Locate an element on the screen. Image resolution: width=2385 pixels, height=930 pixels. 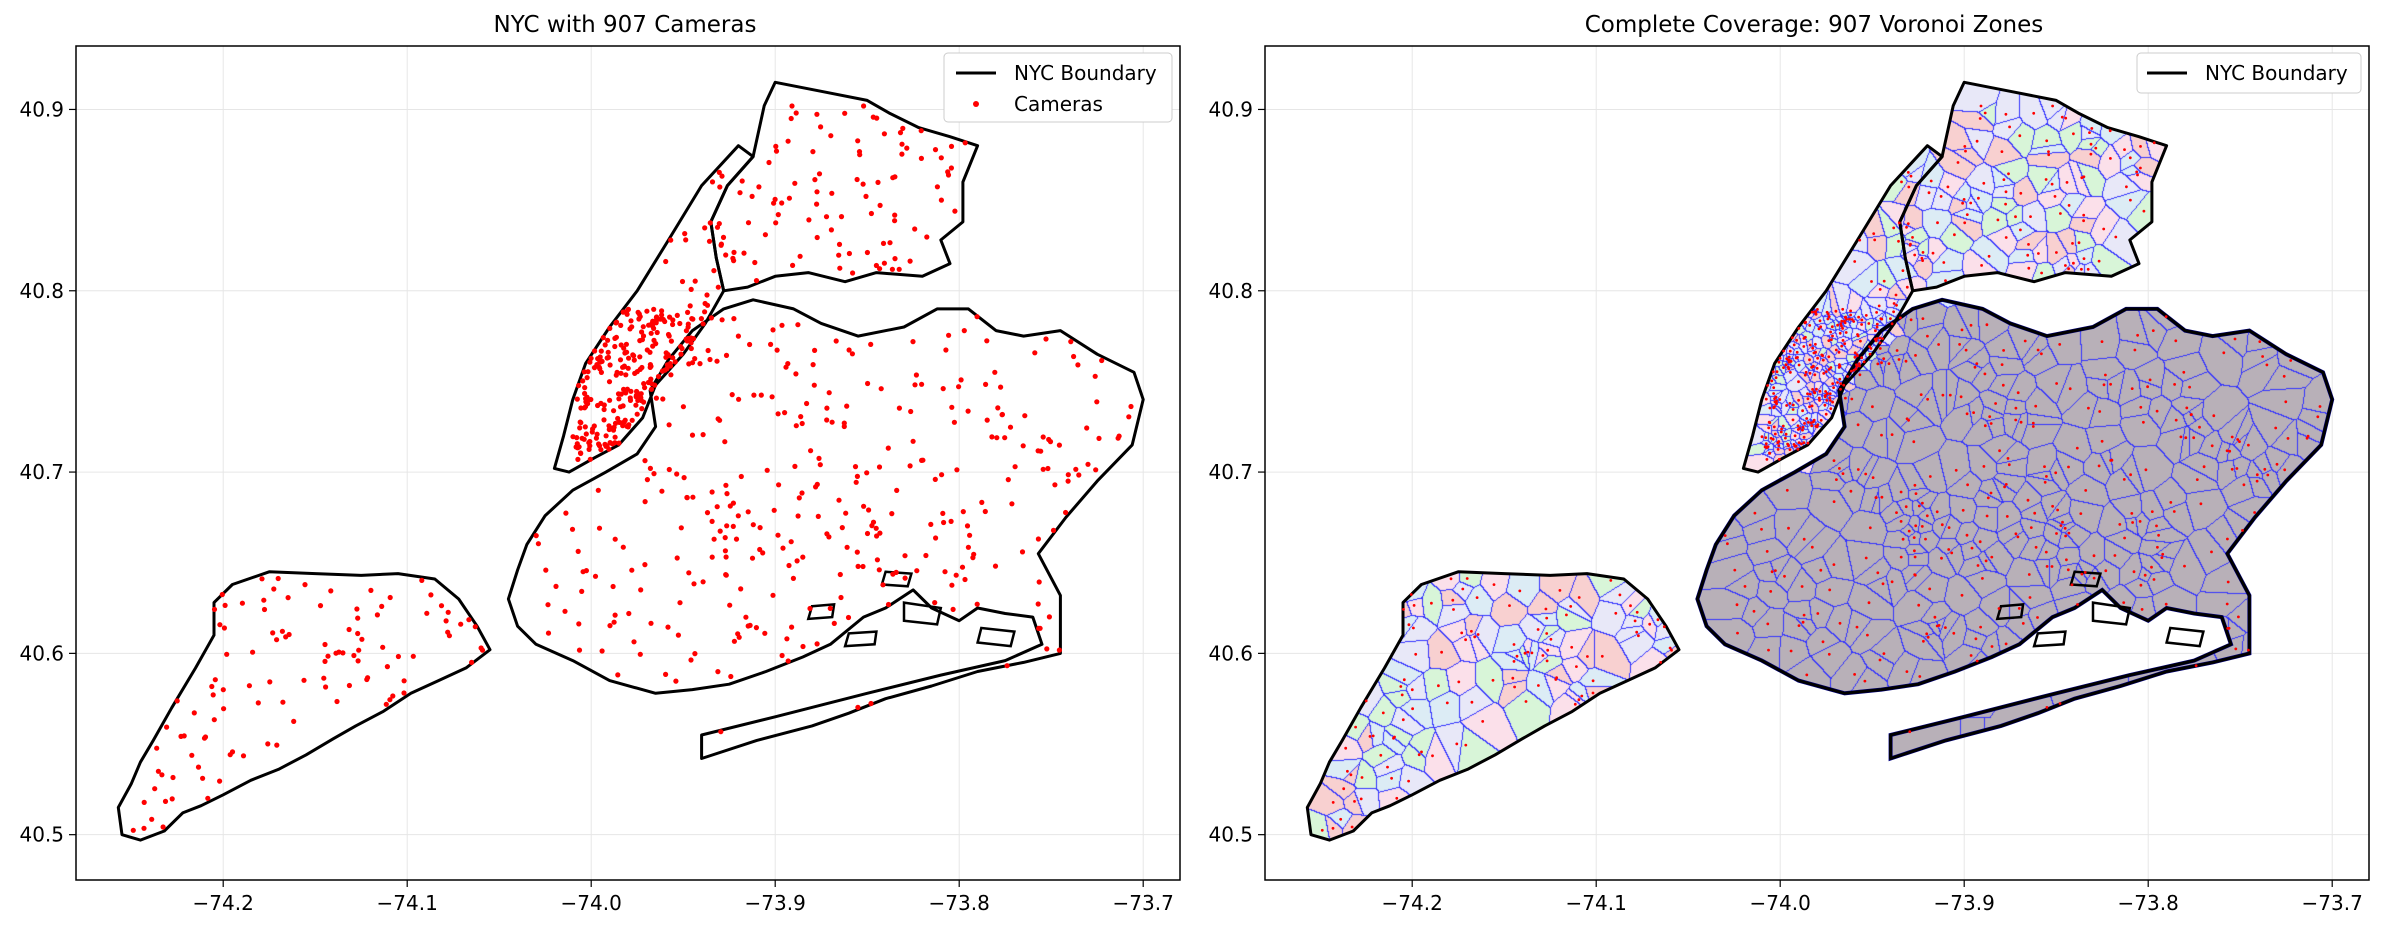
island-boundary is located at coordinates (897, 579).